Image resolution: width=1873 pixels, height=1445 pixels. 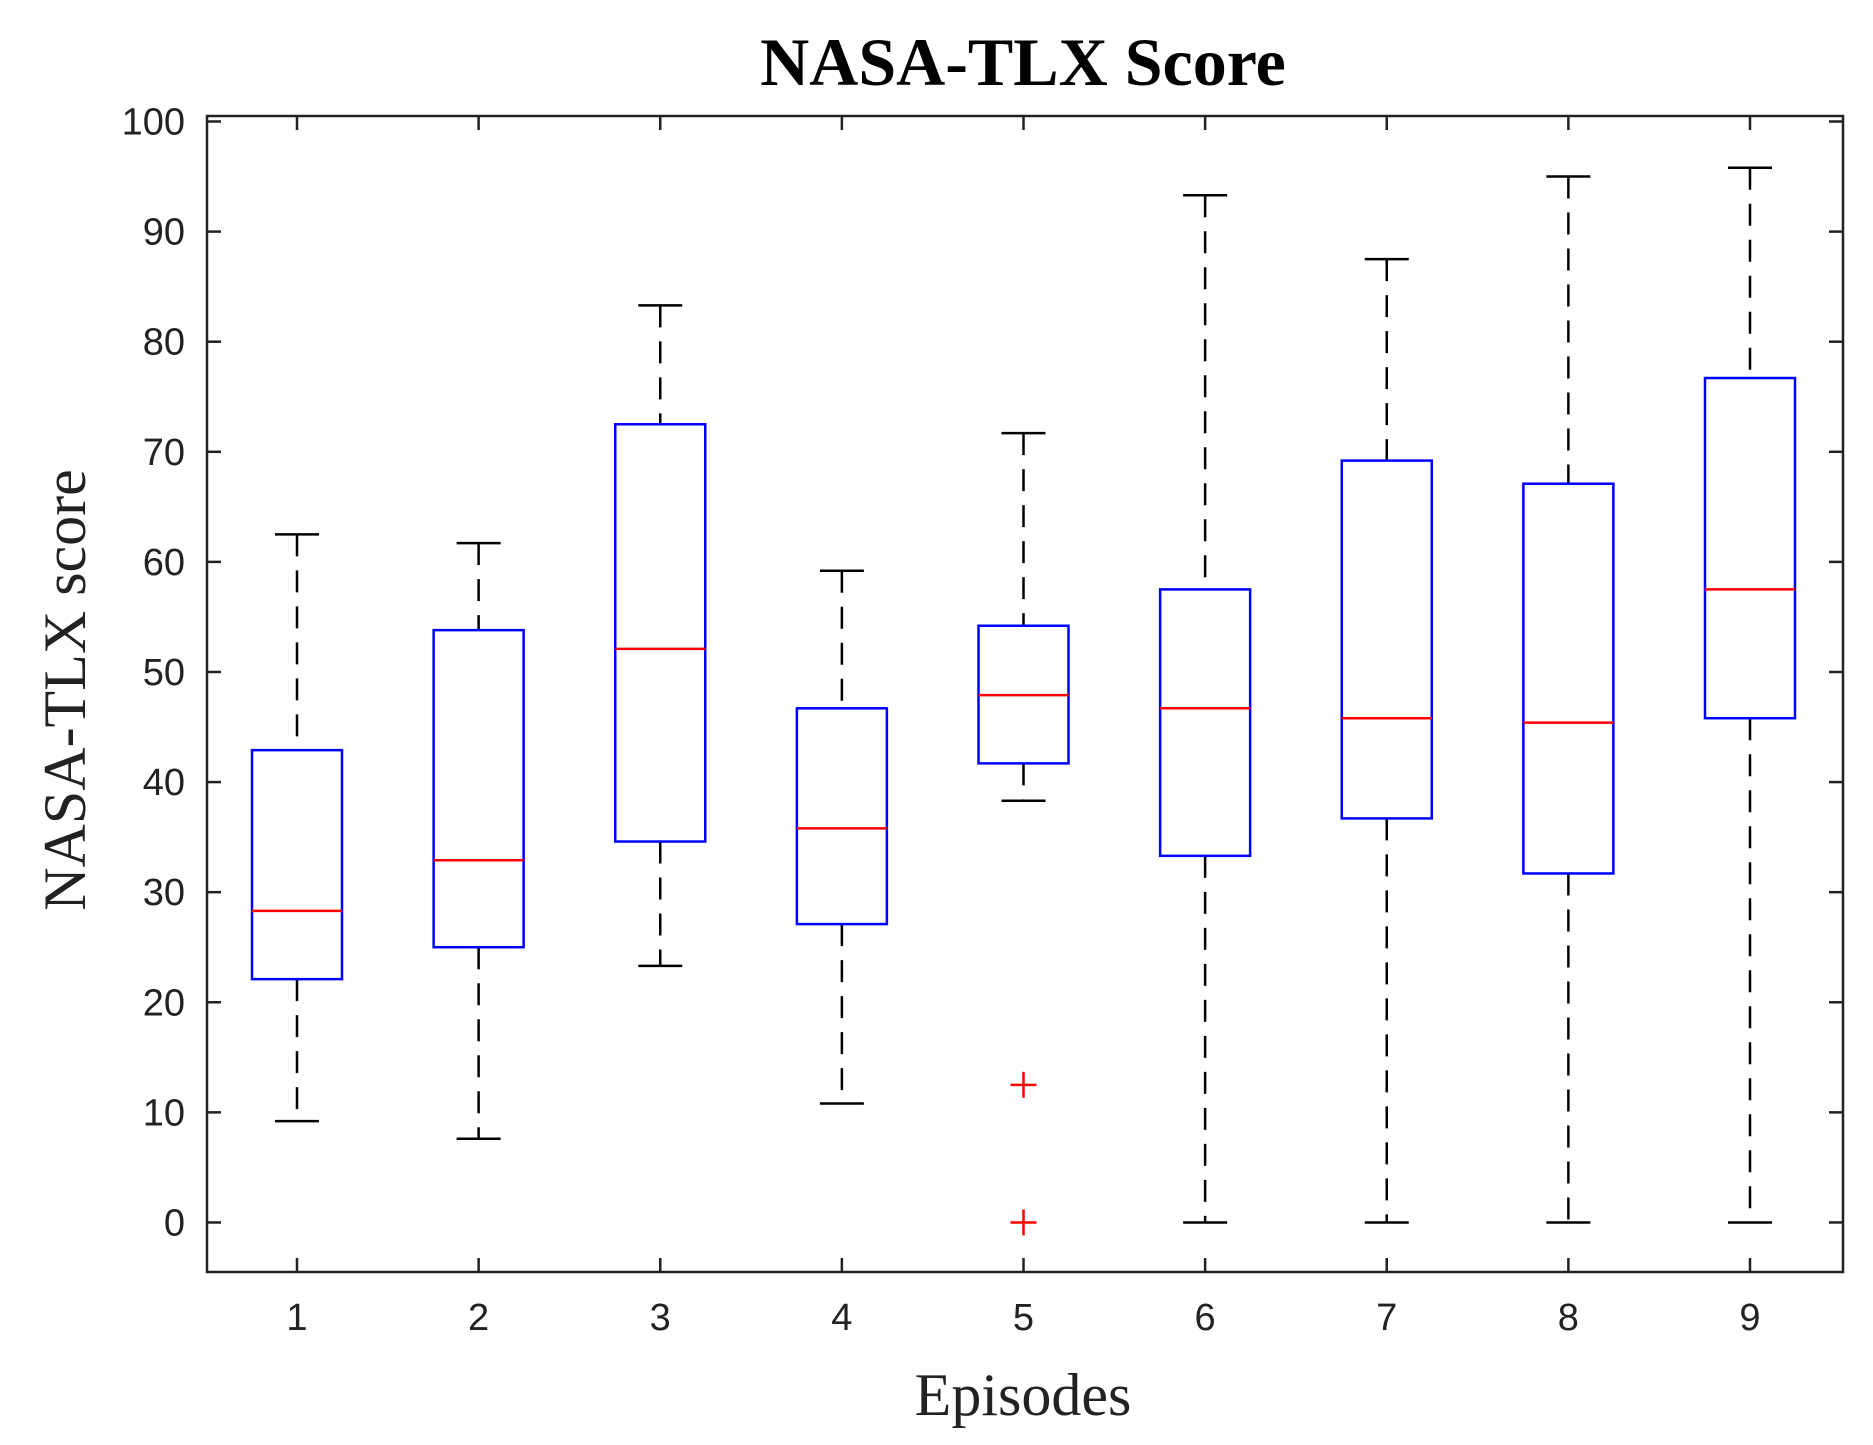 What do you see at coordinates (164, 893) in the screenshot?
I see `y-tick-label: 30` at bounding box center [164, 893].